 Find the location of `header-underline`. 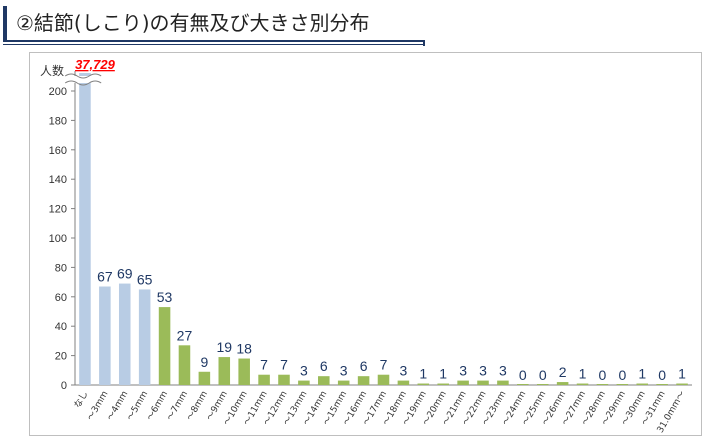

header-underline is located at coordinates (213, 41).